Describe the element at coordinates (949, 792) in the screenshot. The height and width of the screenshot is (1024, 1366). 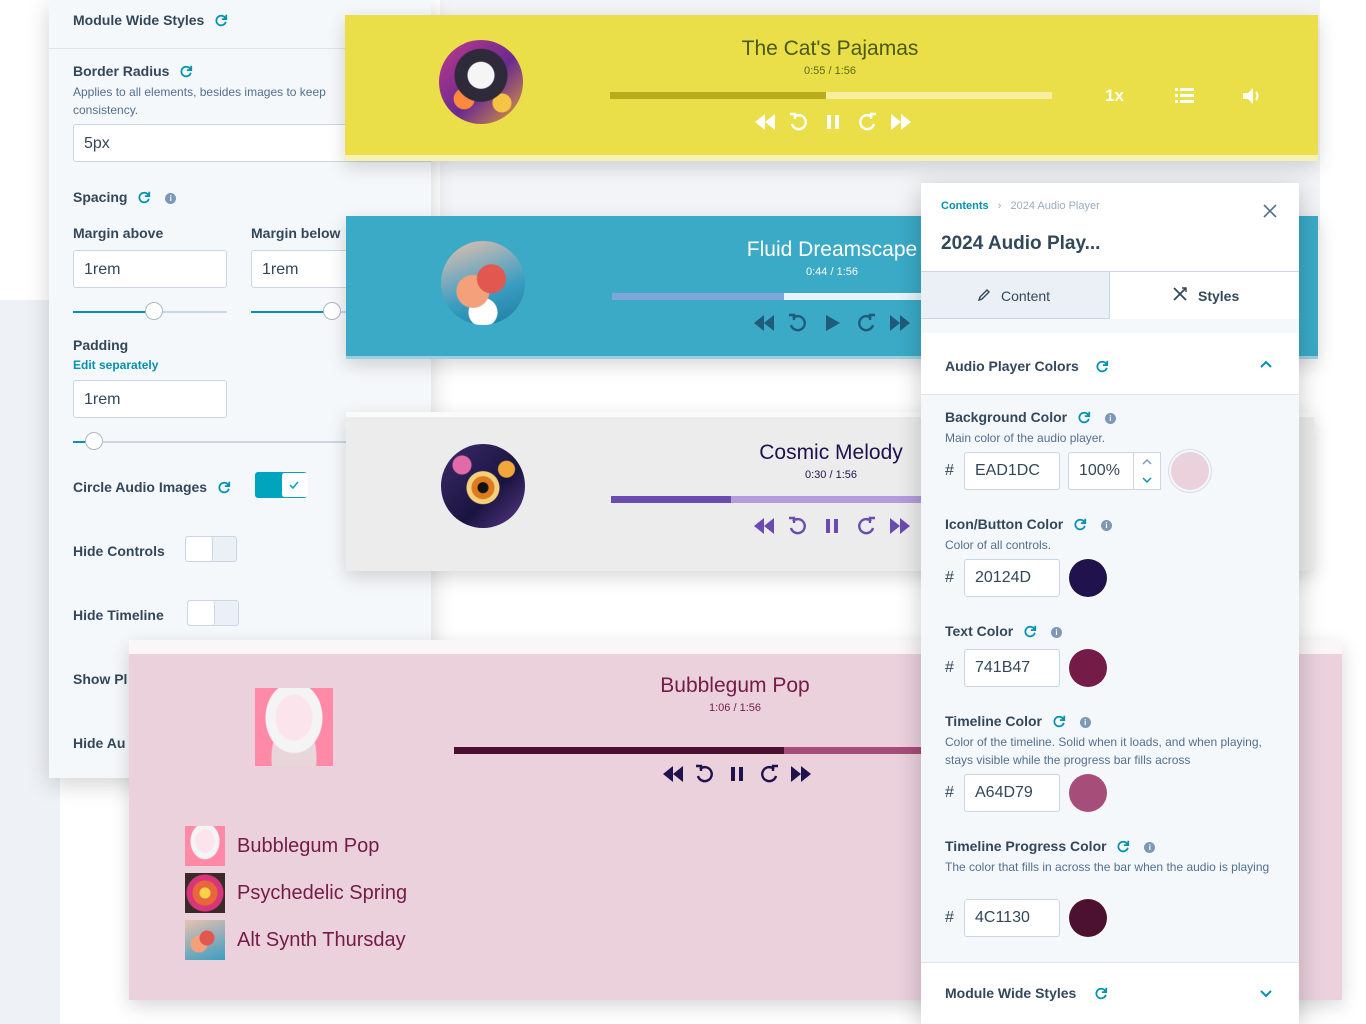
I see `hash-symbol: #` at that location.